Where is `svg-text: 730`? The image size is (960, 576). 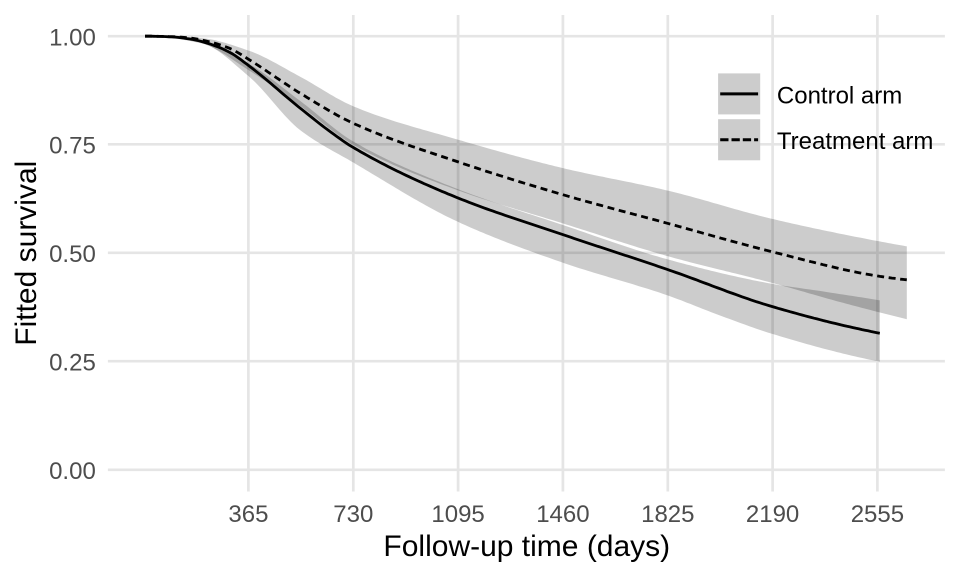
svg-text: 730 is located at coordinates (353, 514).